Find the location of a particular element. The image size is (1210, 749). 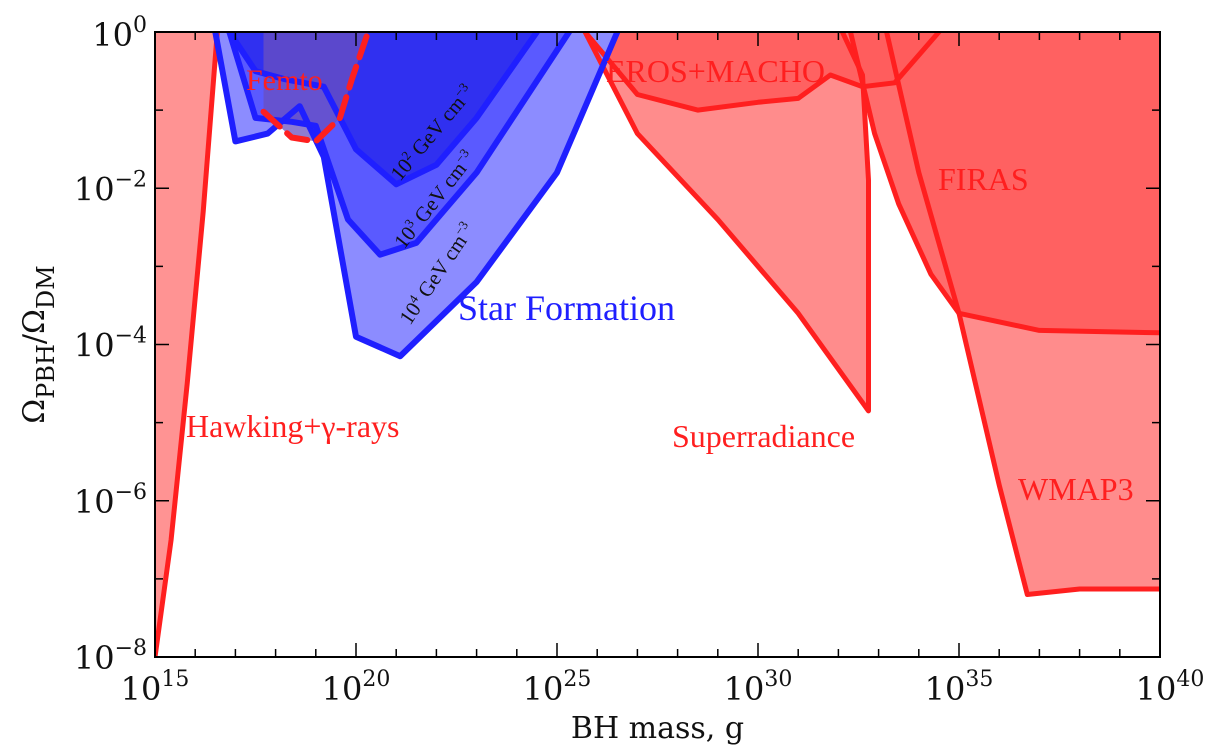

x-tick-label: 1040 is located at coordinates (1170, 687).